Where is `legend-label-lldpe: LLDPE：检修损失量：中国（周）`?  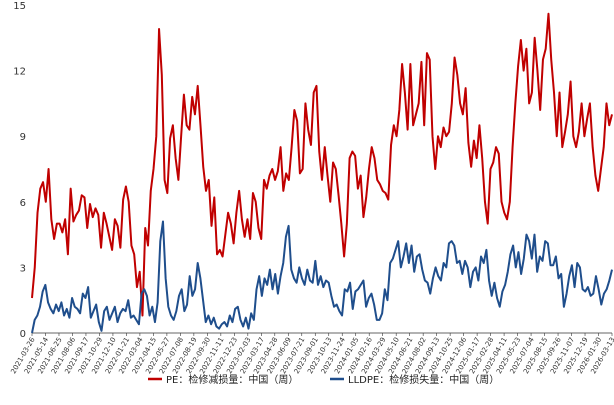
legend-label-lldpe: LLDPE：检修损失量：中国（周） is located at coordinates (423, 379).